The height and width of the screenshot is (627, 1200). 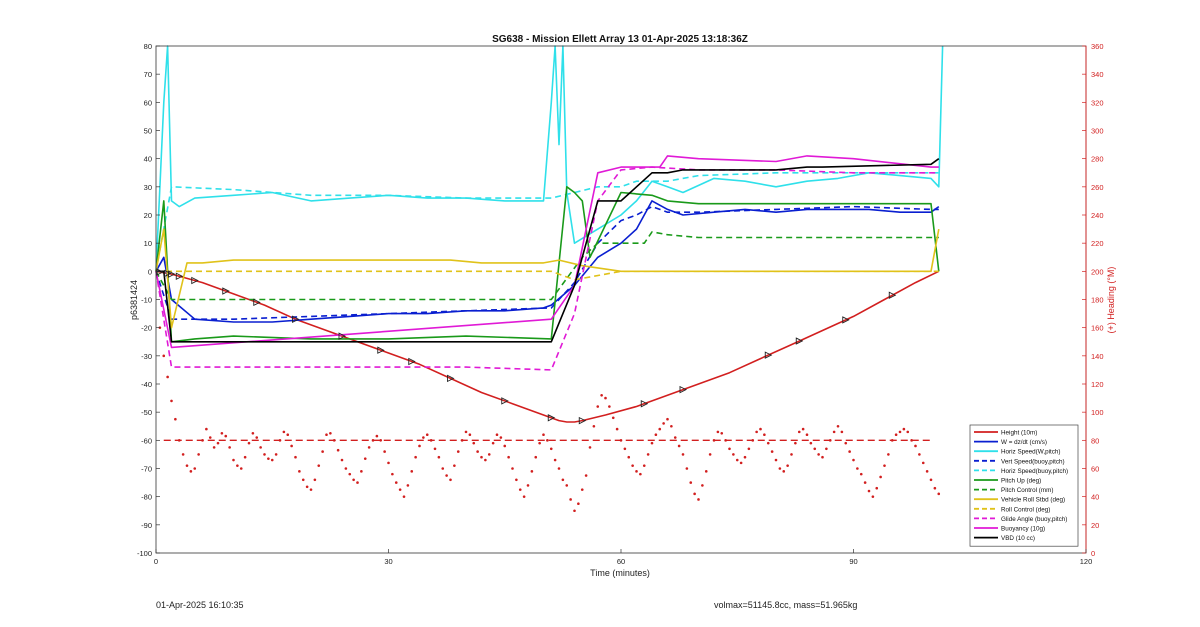 I want to click on legend-box, so click(x=1024, y=485).